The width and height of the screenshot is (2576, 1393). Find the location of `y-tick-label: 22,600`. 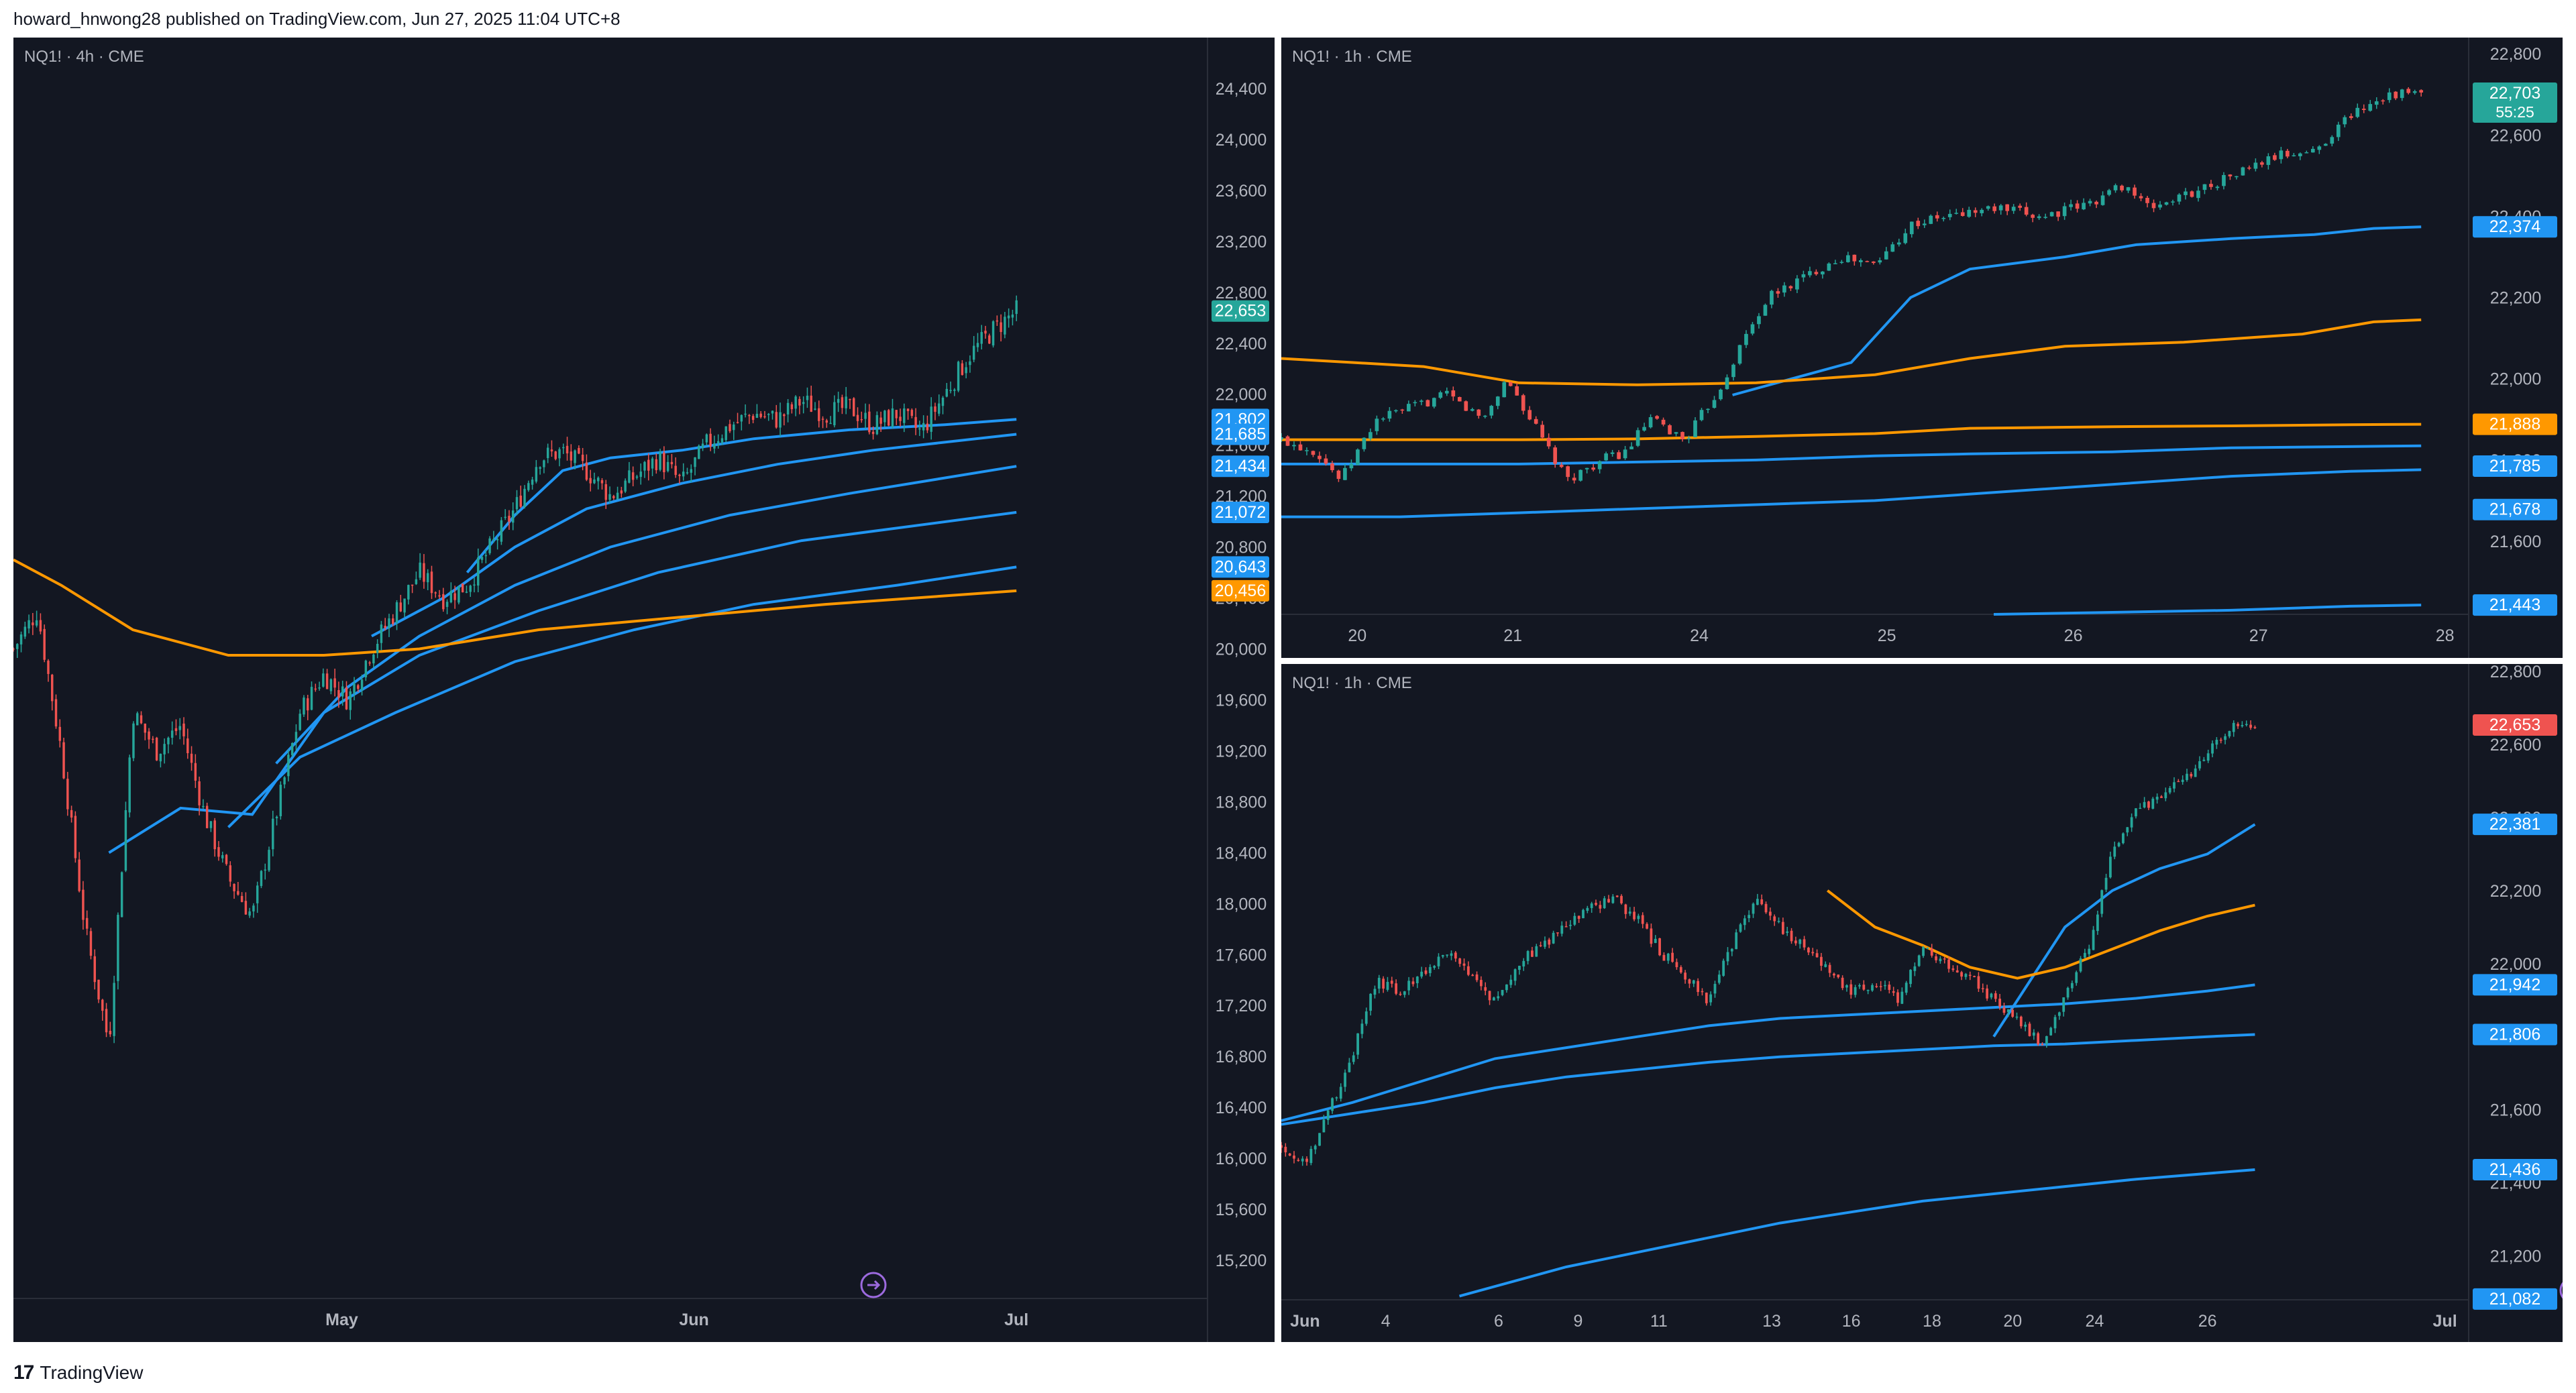

y-tick-label: 22,600 is located at coordinates (2515, 135).